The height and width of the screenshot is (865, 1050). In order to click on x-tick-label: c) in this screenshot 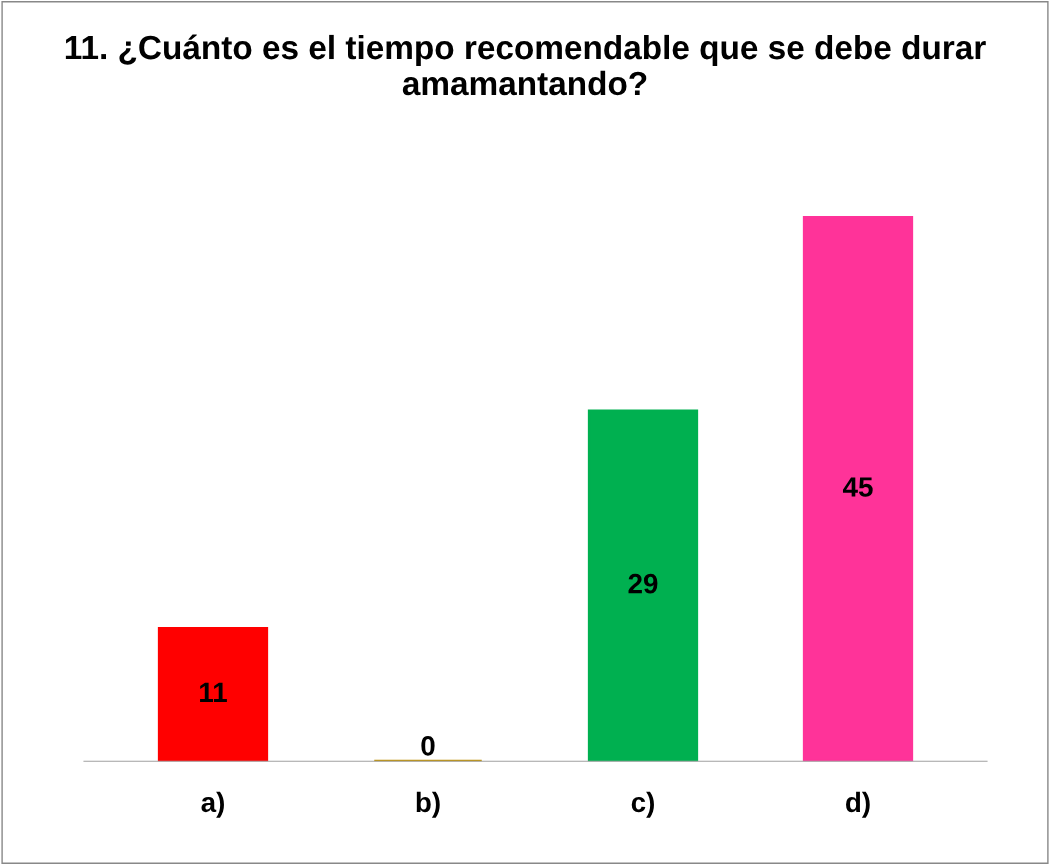, I will do `click(642, 804)`.